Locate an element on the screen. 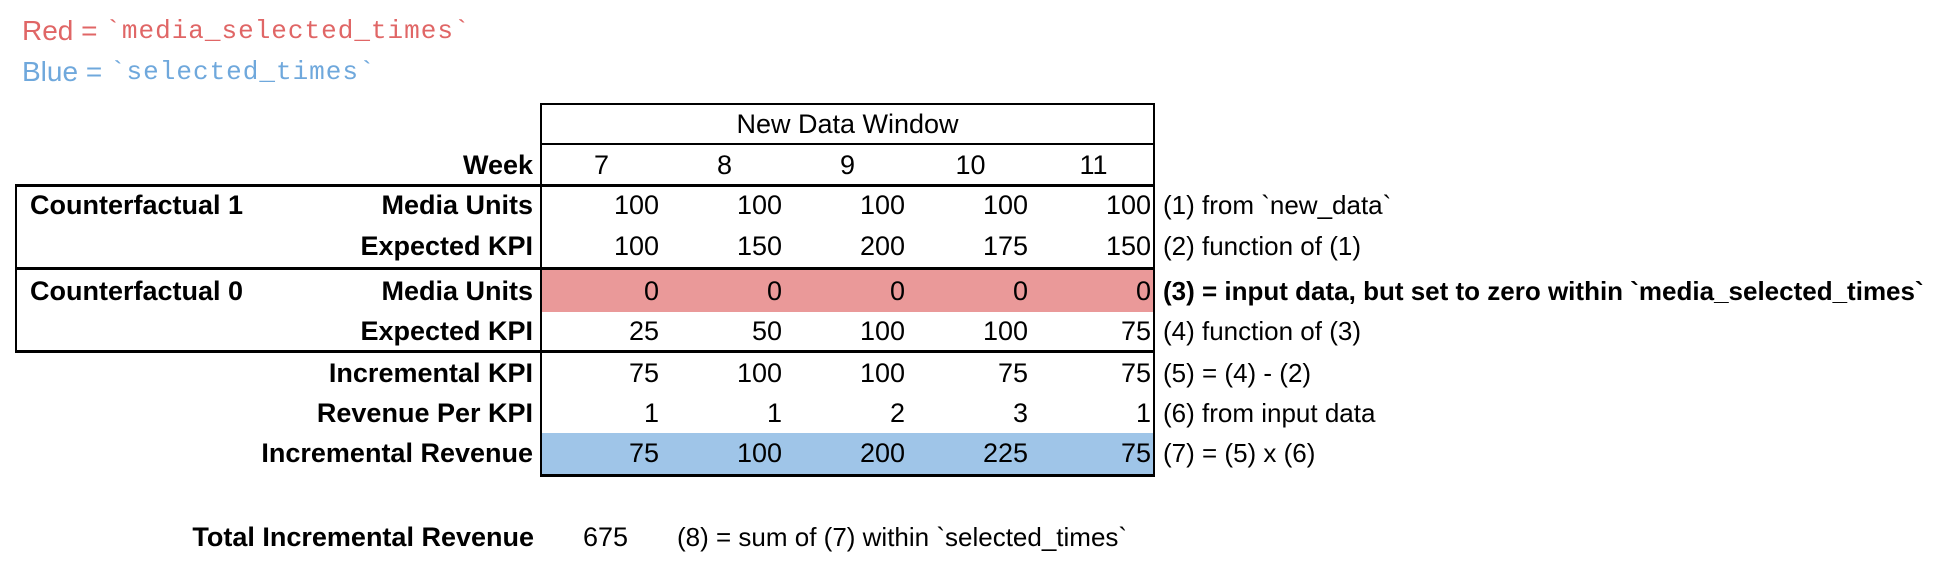  group-label-counterfactual-1: Counterfactual 1 is located at coordinates (137, 205).